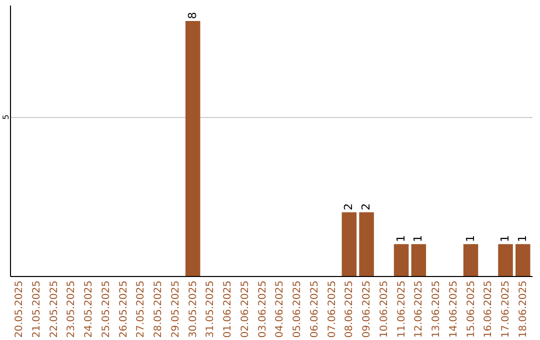 This screenshot has height=340, width=540. What do you see at coordinates (506, 309) in the screenshot?
I see `x-tick-label: 17.06.2025` at bounding box center [506, 309].